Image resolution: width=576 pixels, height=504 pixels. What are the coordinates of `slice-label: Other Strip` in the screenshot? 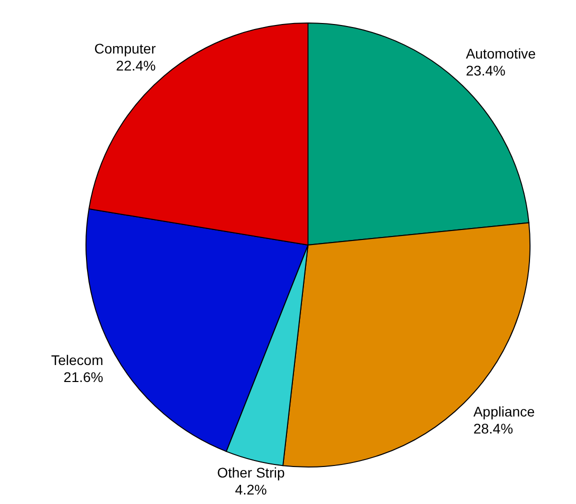 It's located at (251, 472).